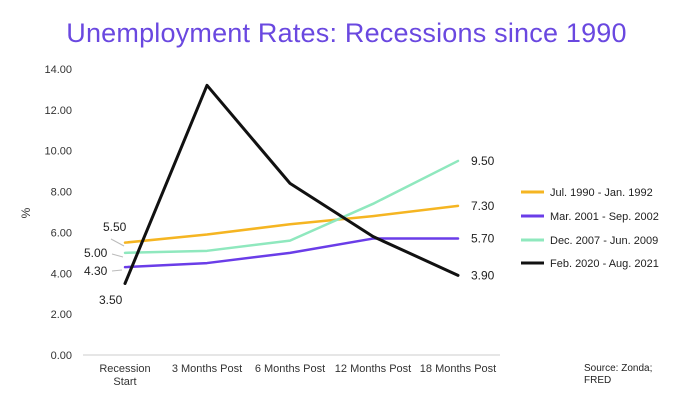 The image size is (693, 417). What do you see at coordinates (604, 241) in the screenshot?
I see `legend-label-3: Dec. 2007 - Jun. 2009` at bounding box center [604, 241].